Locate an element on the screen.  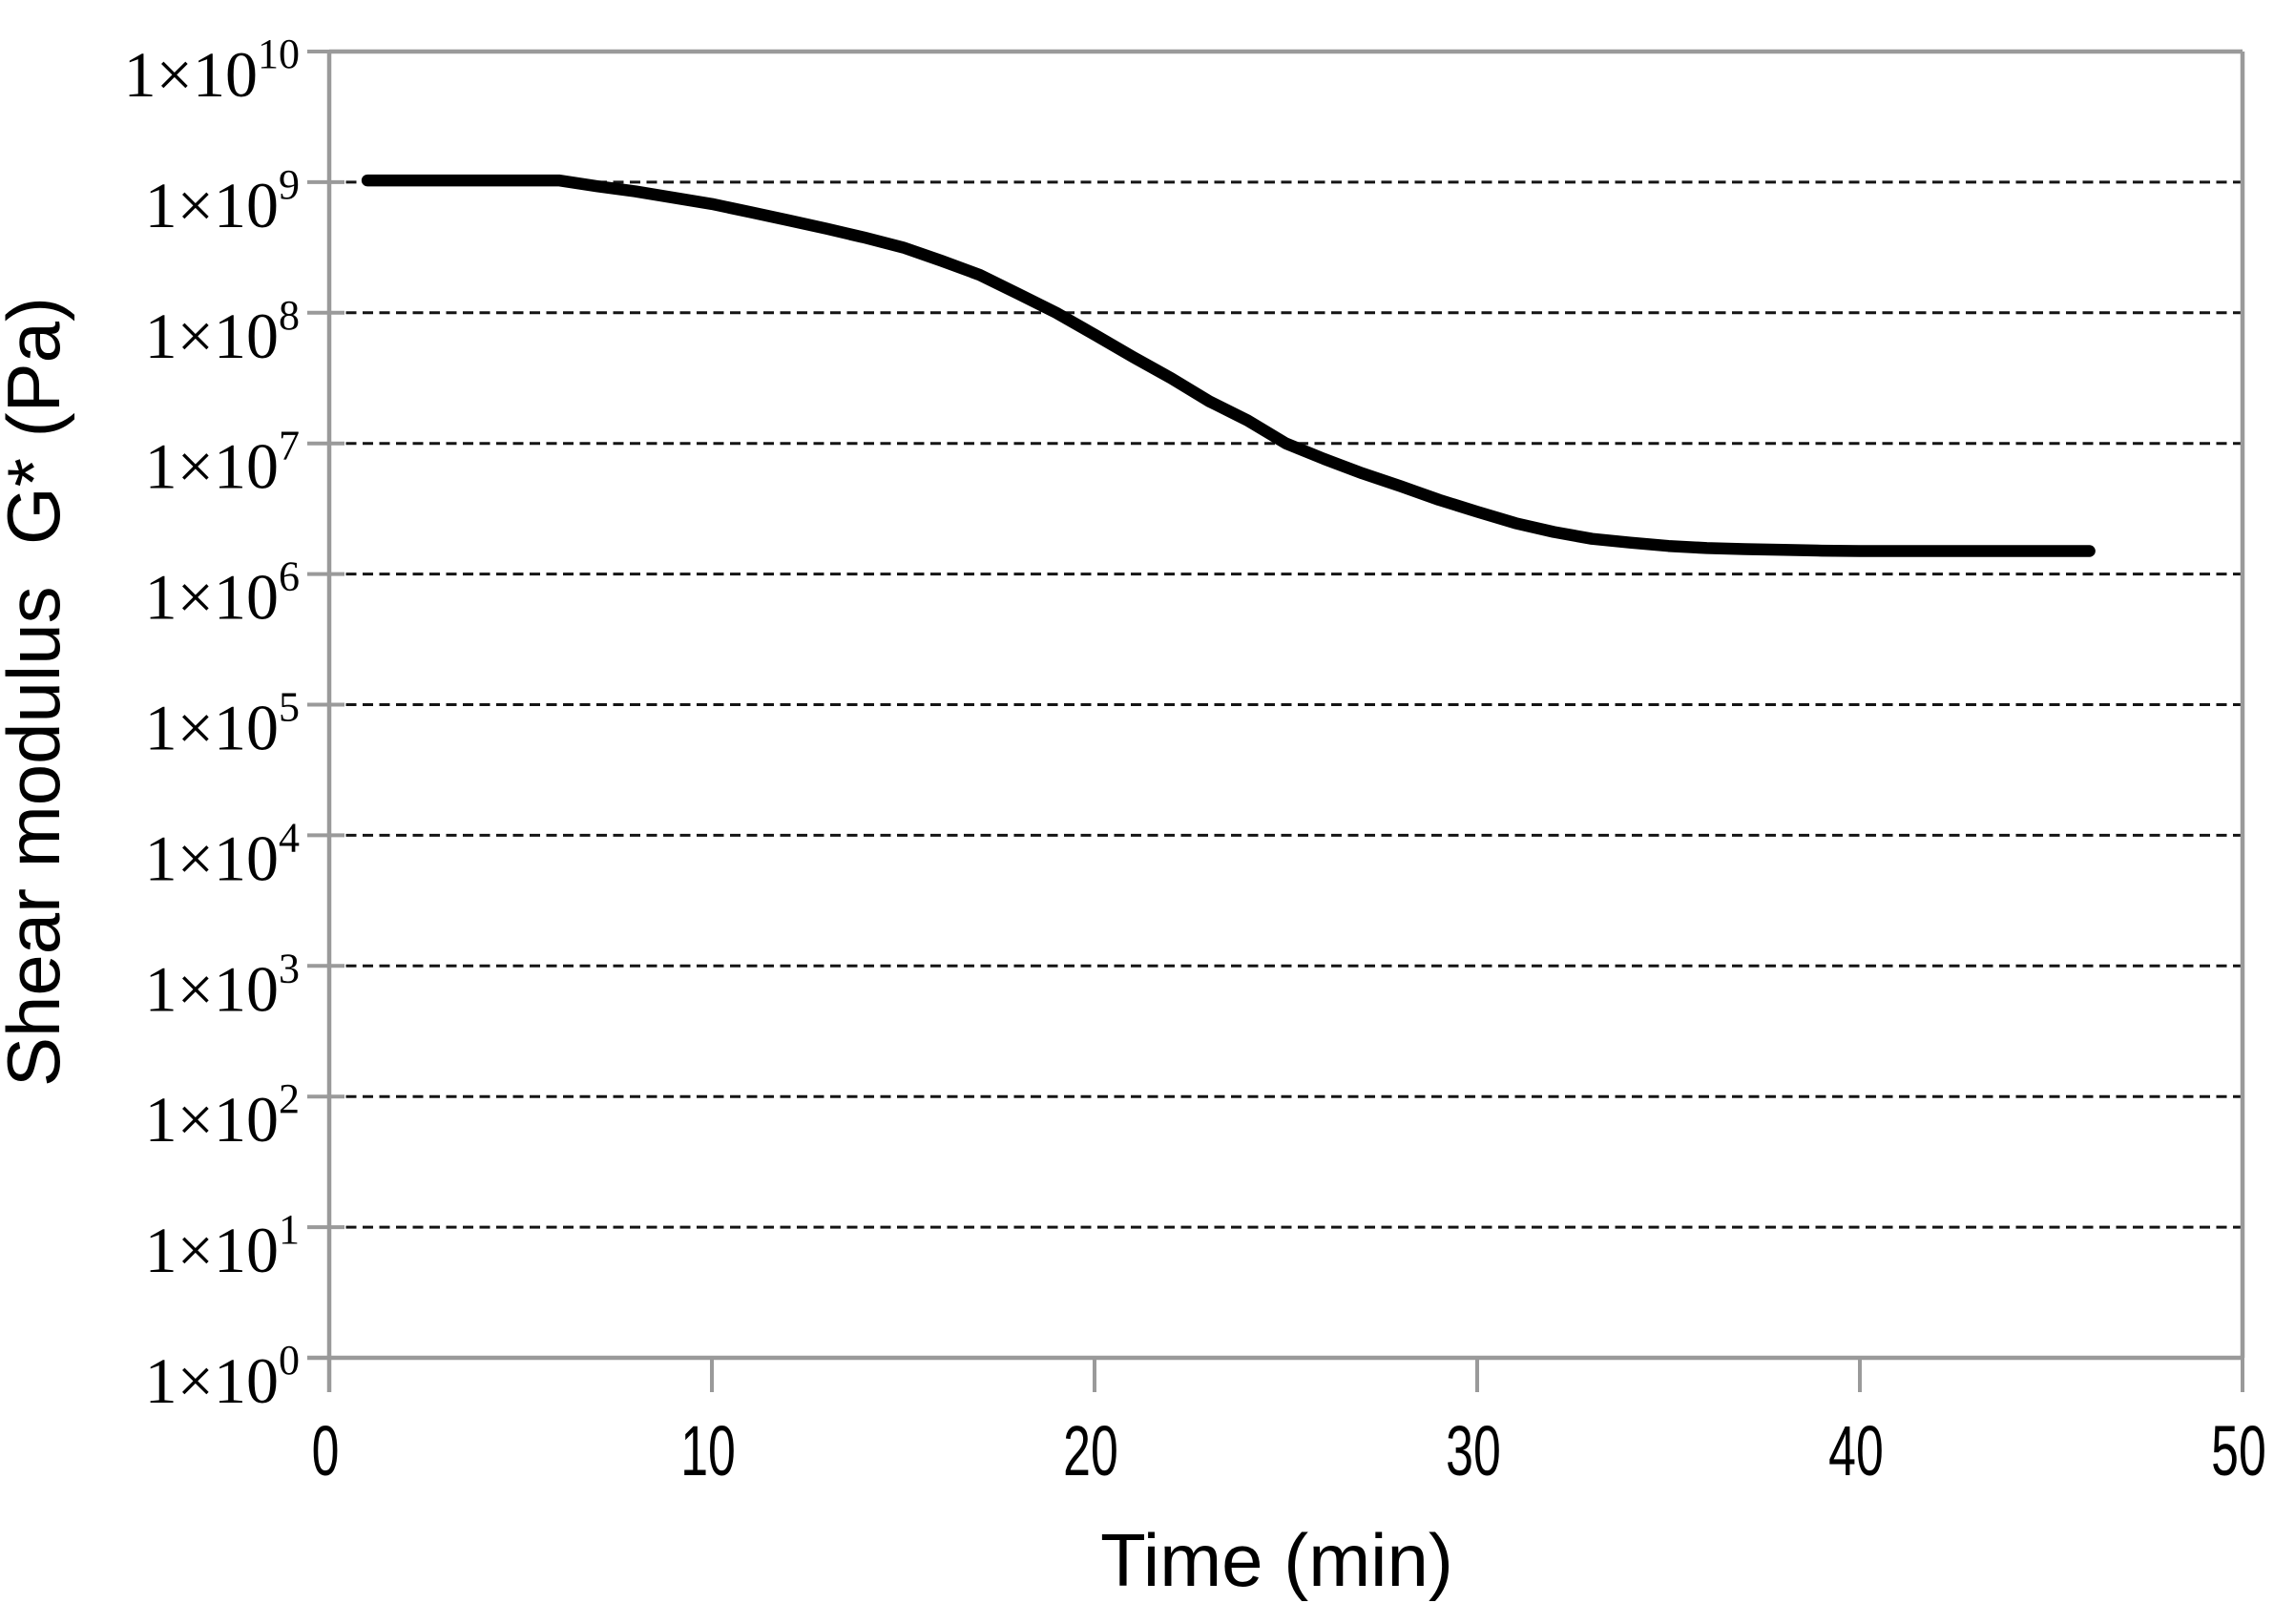
y-tick-label-1e5: 1×10⁵ is located at coordinates (222, 724).